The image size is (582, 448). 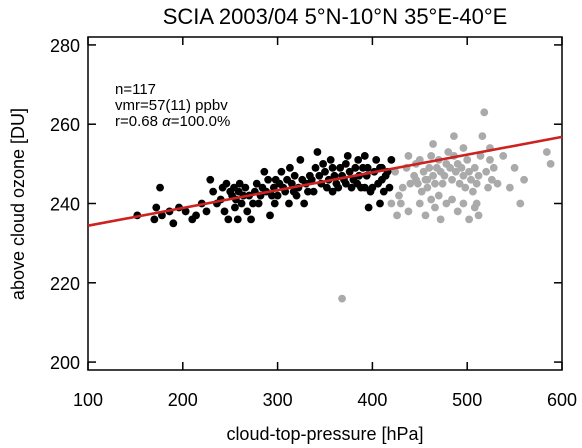 What do you see at coordinates (278, 400) in the screenshot?
I see `x-tick-label: 300` at bounding box center [278, 400].